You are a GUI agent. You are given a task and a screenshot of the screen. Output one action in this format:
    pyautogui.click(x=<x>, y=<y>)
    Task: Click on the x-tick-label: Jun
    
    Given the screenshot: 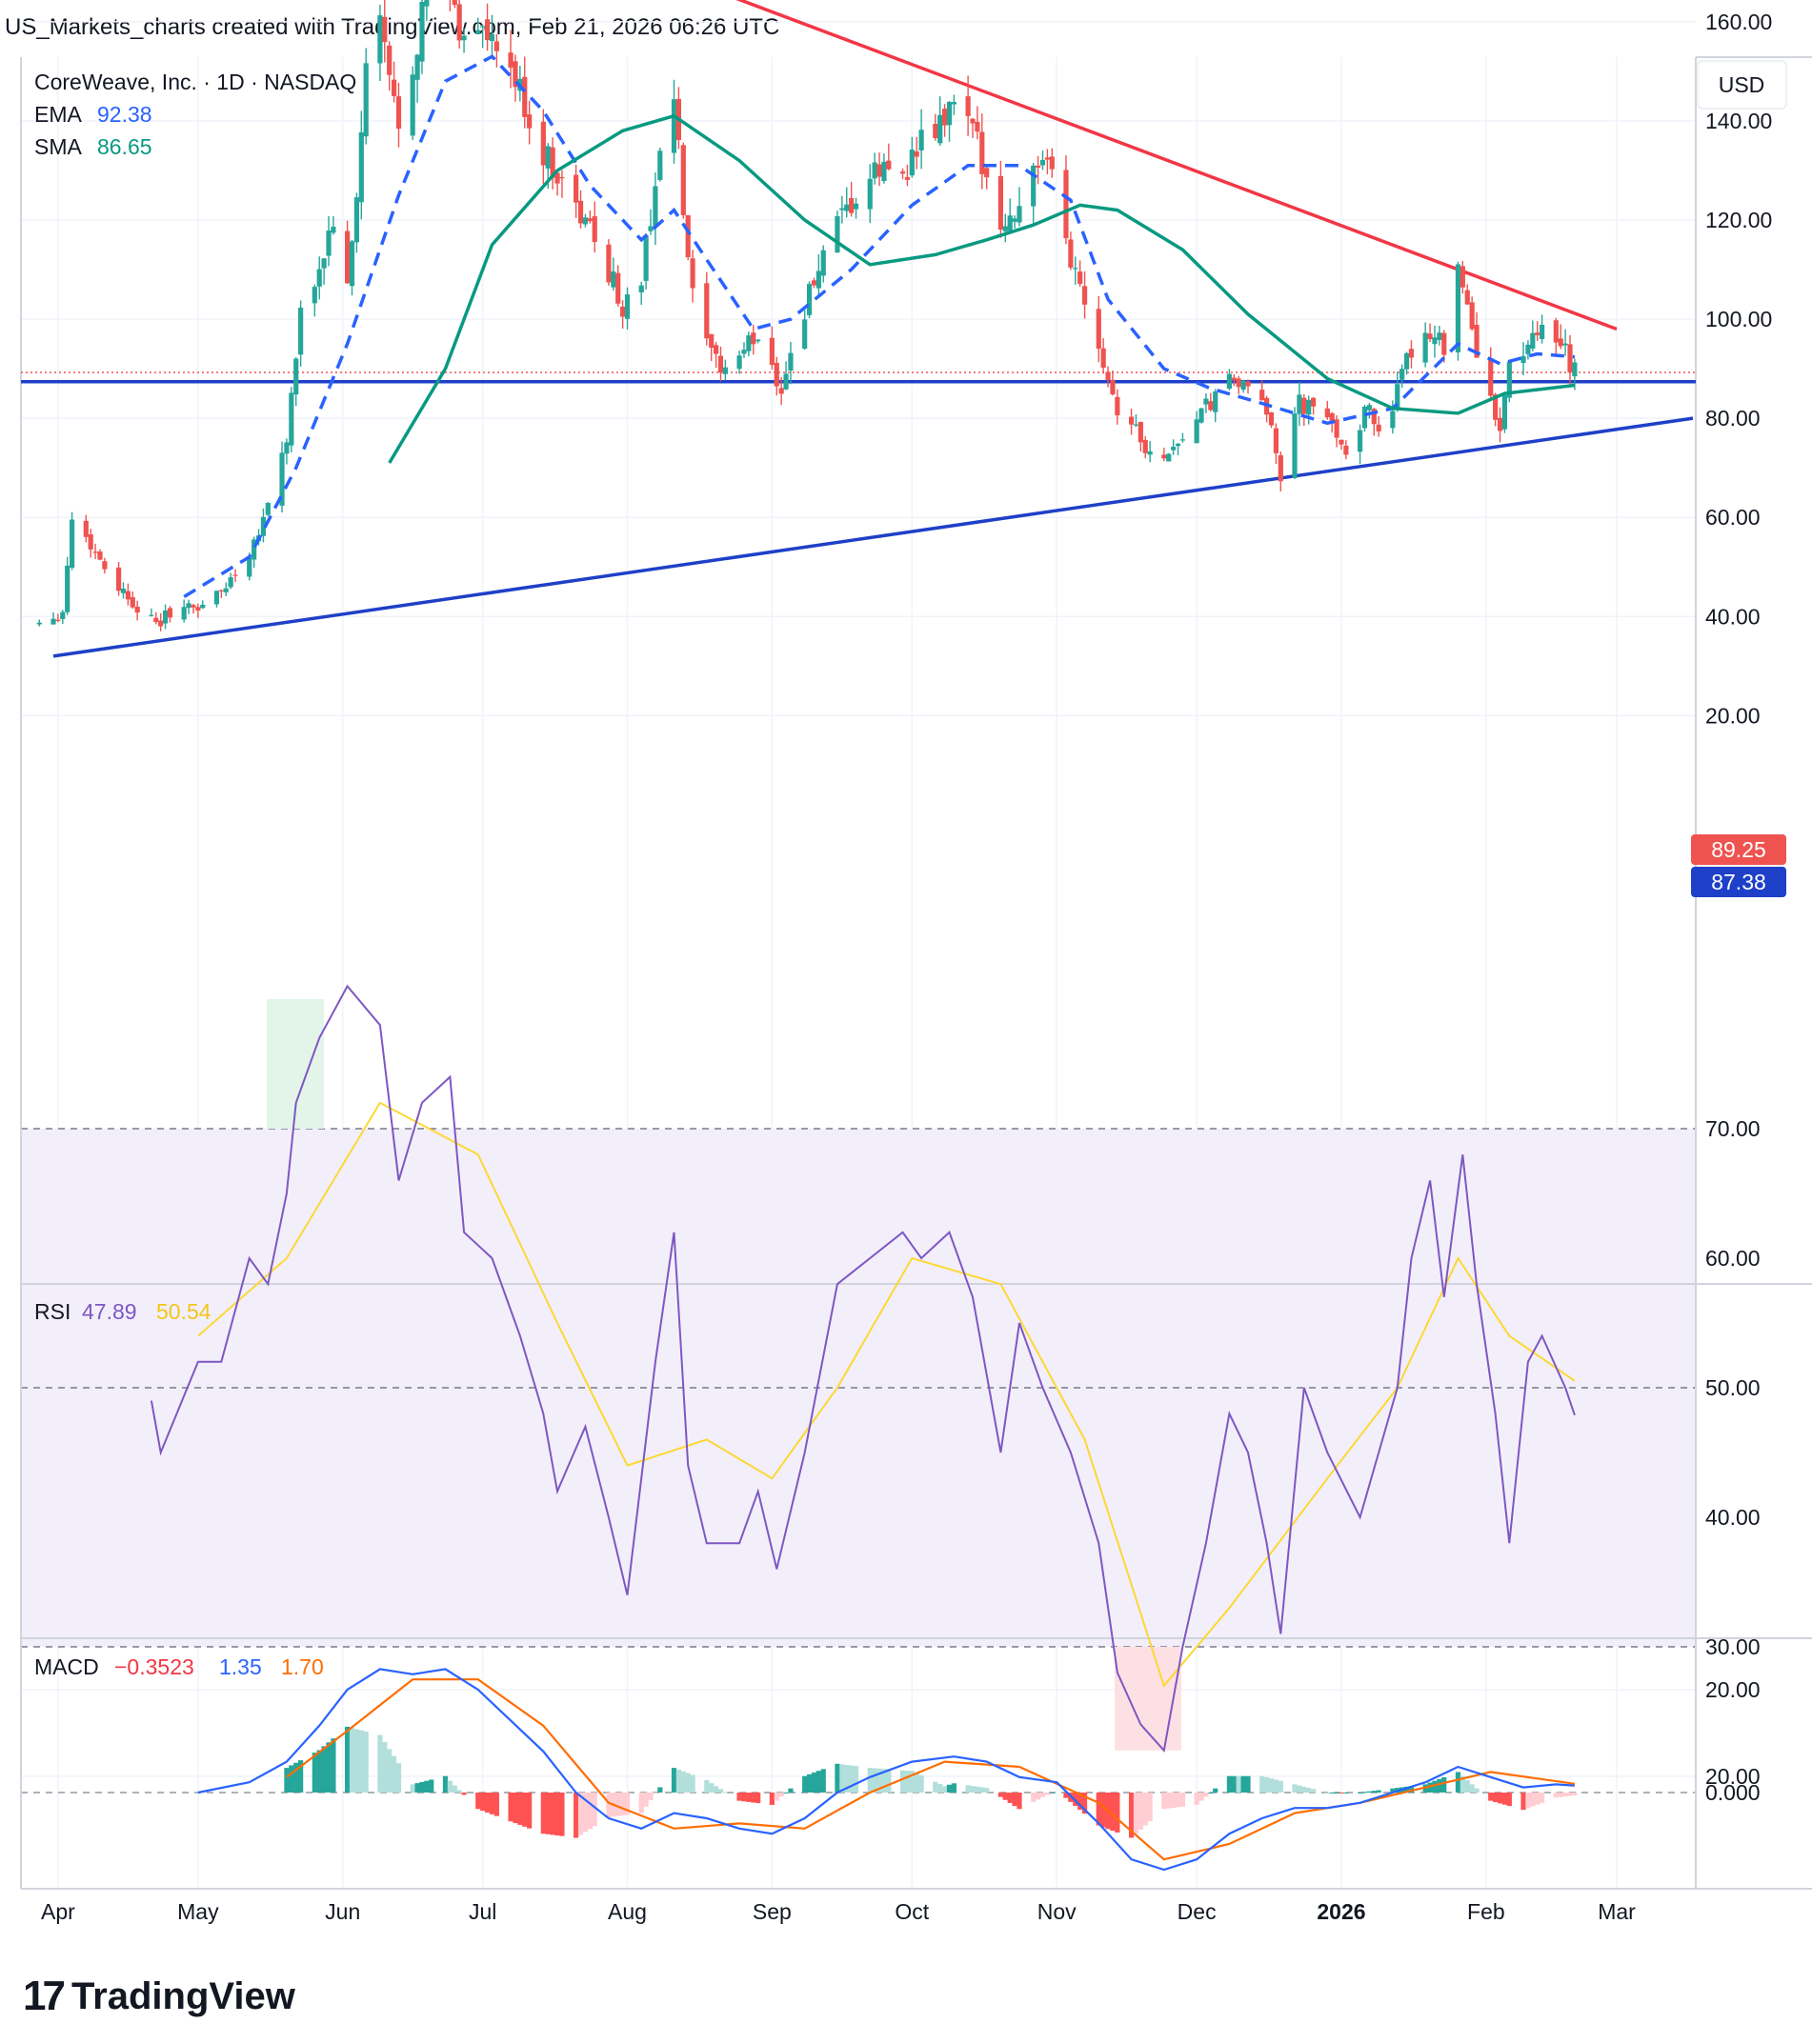 What is the action you would take?
    pyautogui.click(x=342, y=1911)
    